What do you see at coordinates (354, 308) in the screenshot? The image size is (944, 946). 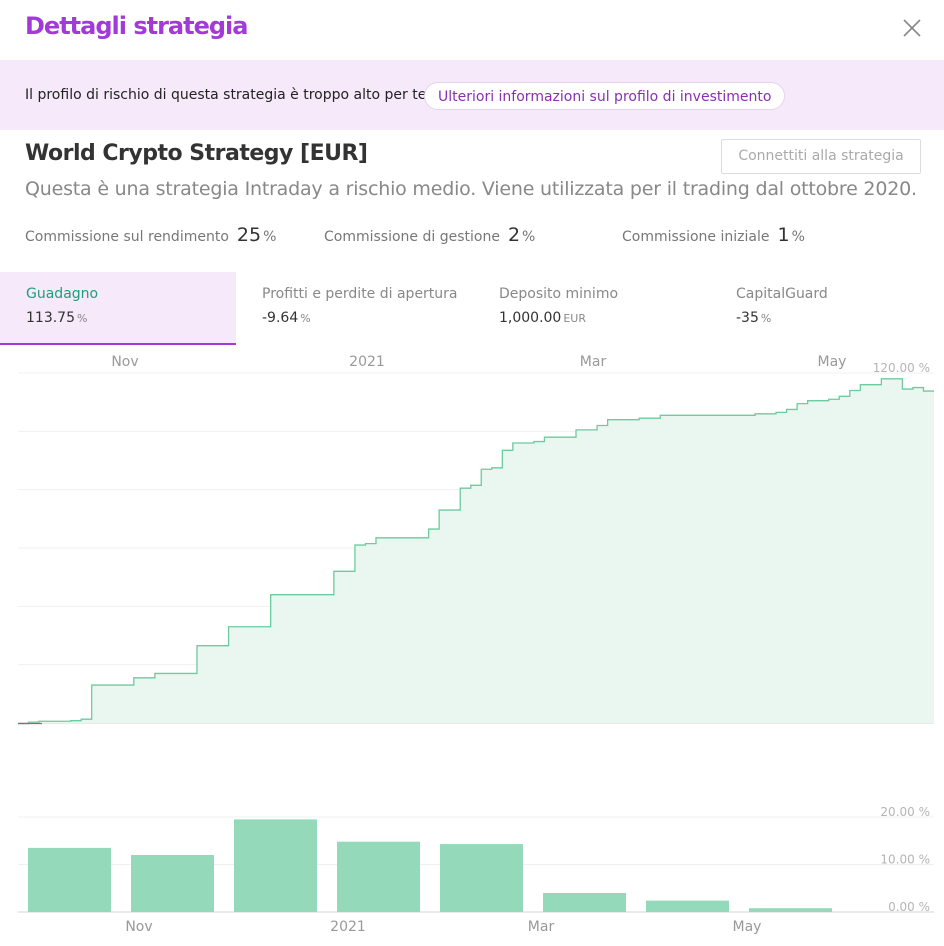 I see `tab-open-pnl: Profitti e perdite di apertura -9.64%` at bounding box center [354, 308].